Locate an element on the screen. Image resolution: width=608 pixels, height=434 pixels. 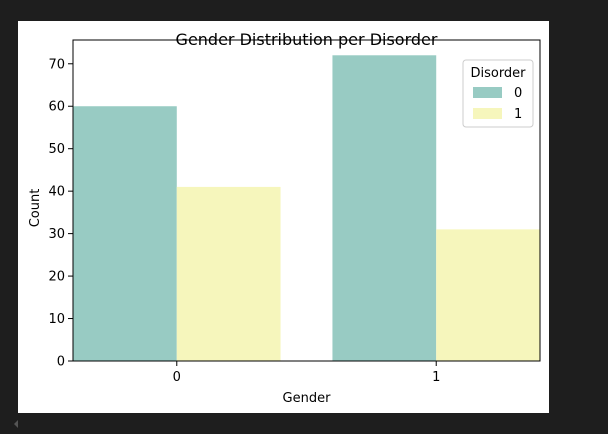
y-tick-label: 20 is located at coordinates (56, 277).